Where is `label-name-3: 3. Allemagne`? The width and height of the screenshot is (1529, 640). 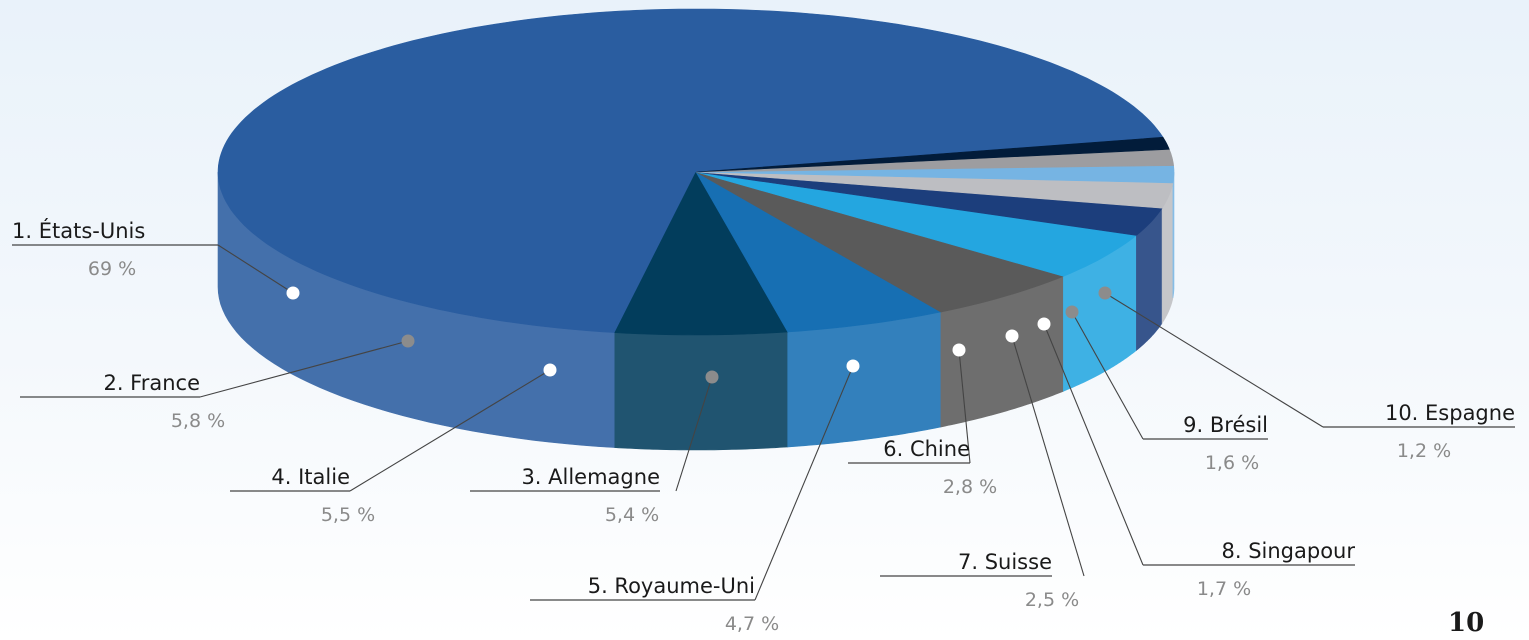
label-name-3: 3. Allemagne is located at coordinates (590, 477).